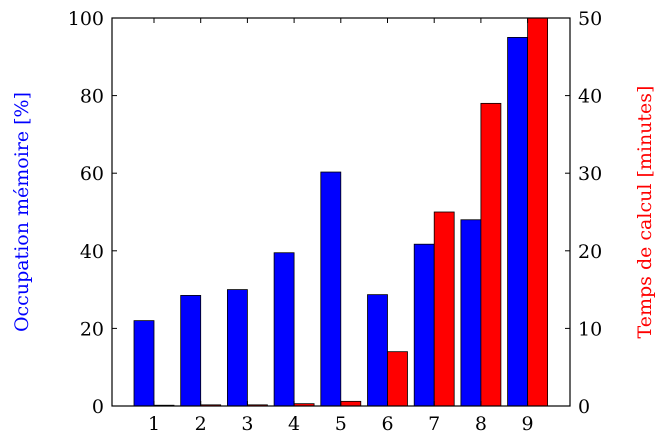 Image resolution: width=665 pixels, height=436 pixels. What do you see at coordinates (387, 424) in the screenshot?
I see `x-tick-label: 6` at bounding box center [387, 424].